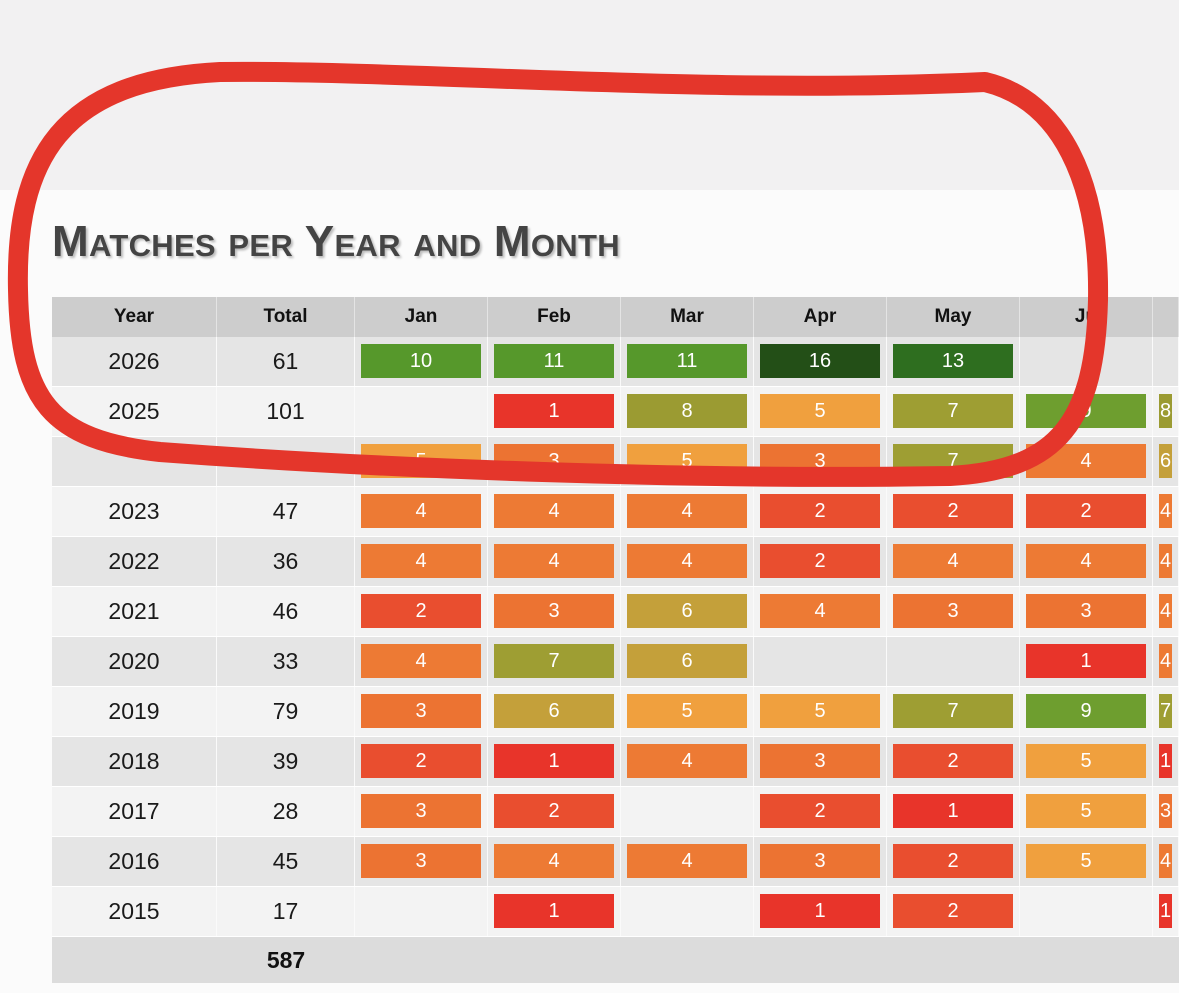  I want to click on month-cell-mar, so click(687, 811).